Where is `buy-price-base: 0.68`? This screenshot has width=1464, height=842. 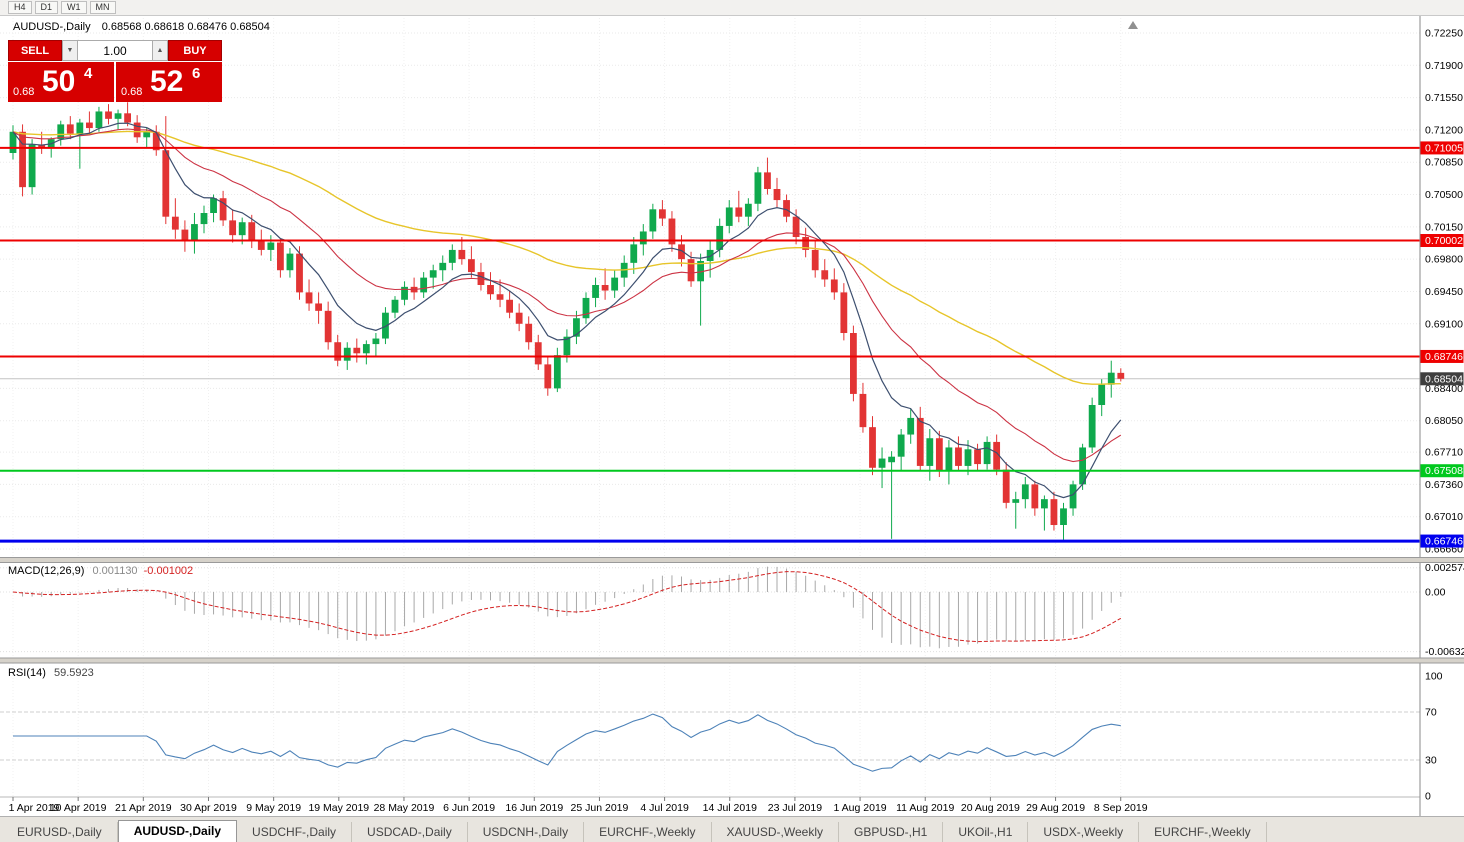 buy-price-base: 0.68 is located at coordinates (132, 92).